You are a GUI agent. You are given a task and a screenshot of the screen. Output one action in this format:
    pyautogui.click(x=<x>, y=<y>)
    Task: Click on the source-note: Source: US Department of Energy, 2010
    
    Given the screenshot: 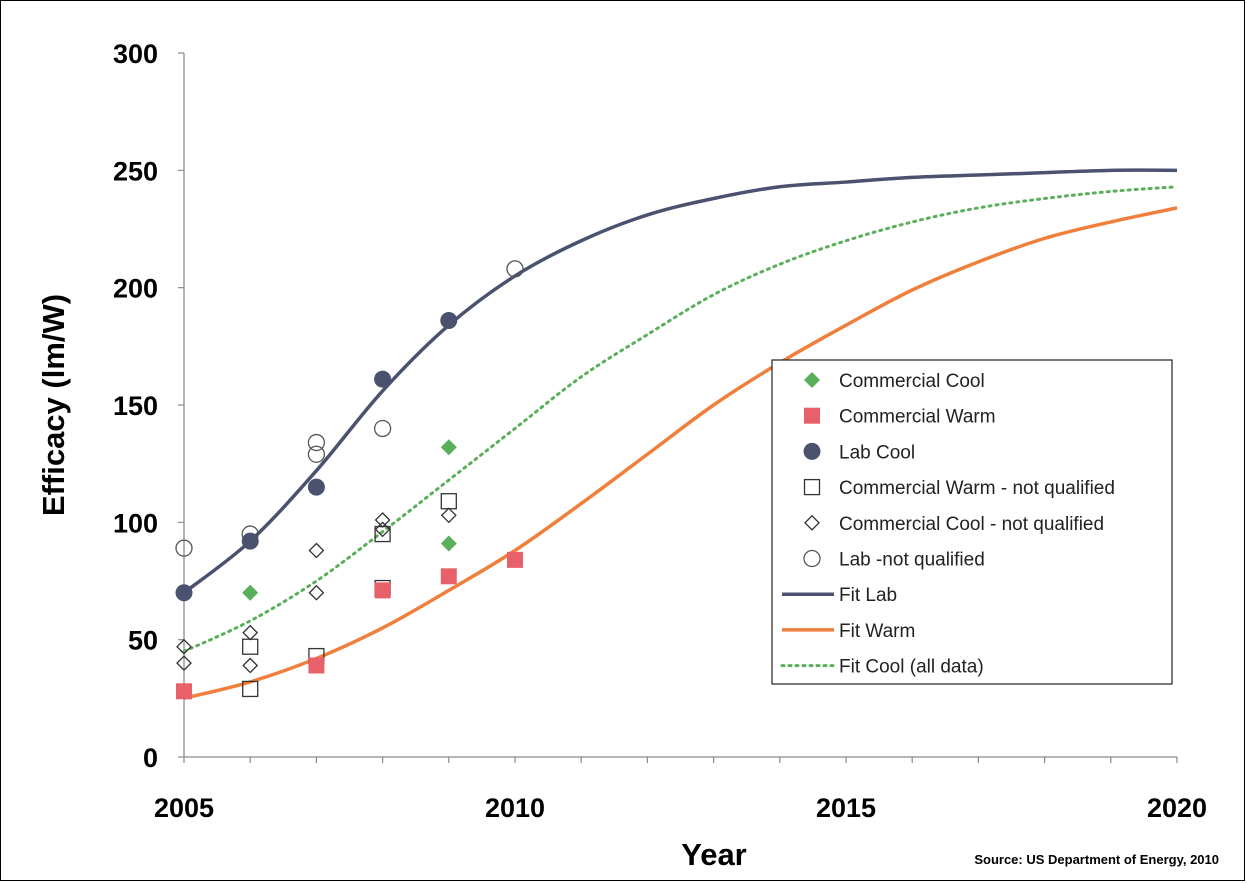 What is the action you would take?
    pyautogui.click(x=1096, y=859)
    